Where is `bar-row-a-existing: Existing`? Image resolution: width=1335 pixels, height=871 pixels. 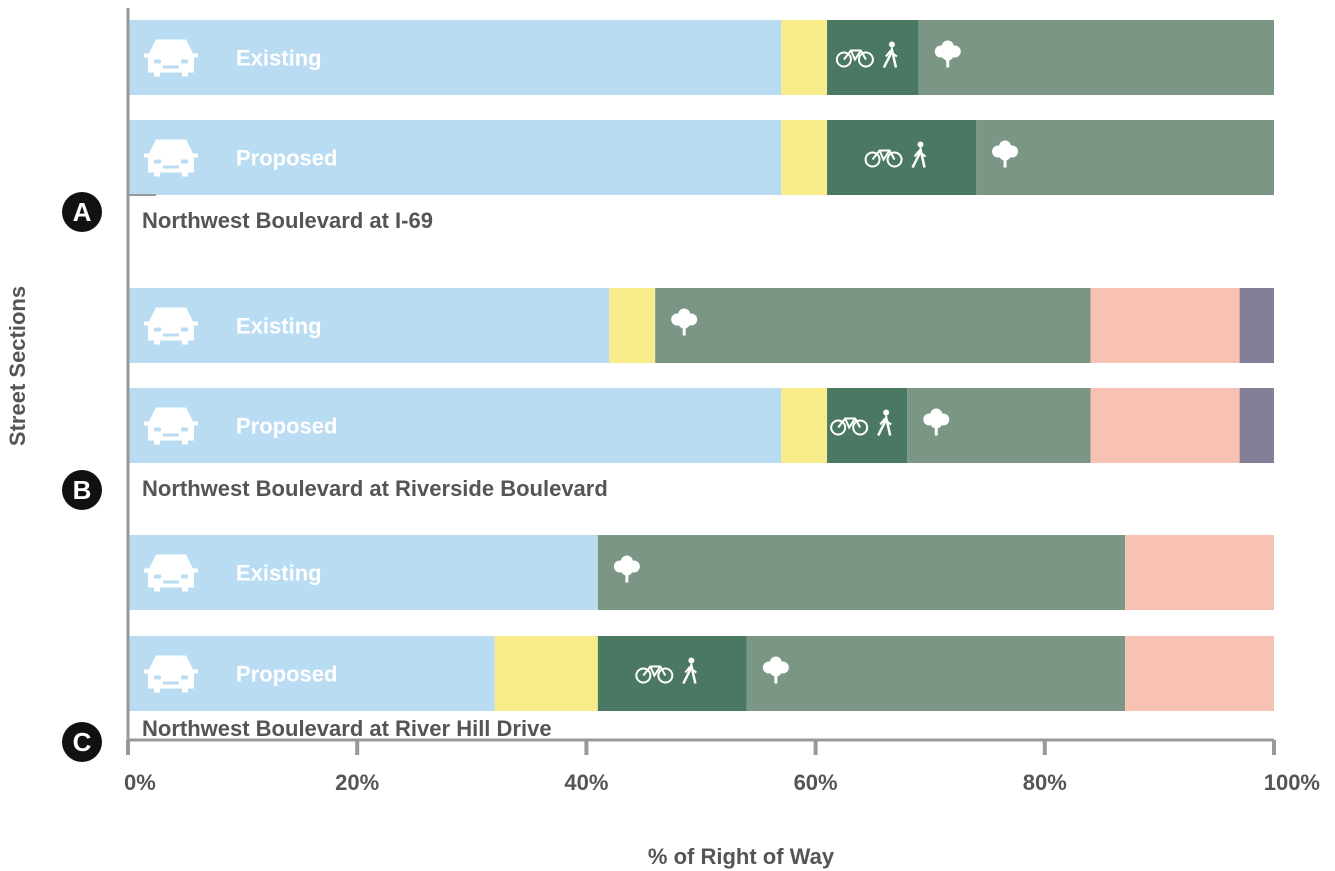
bar-row-a-existing: Existing is located at coordinates (701, 57).